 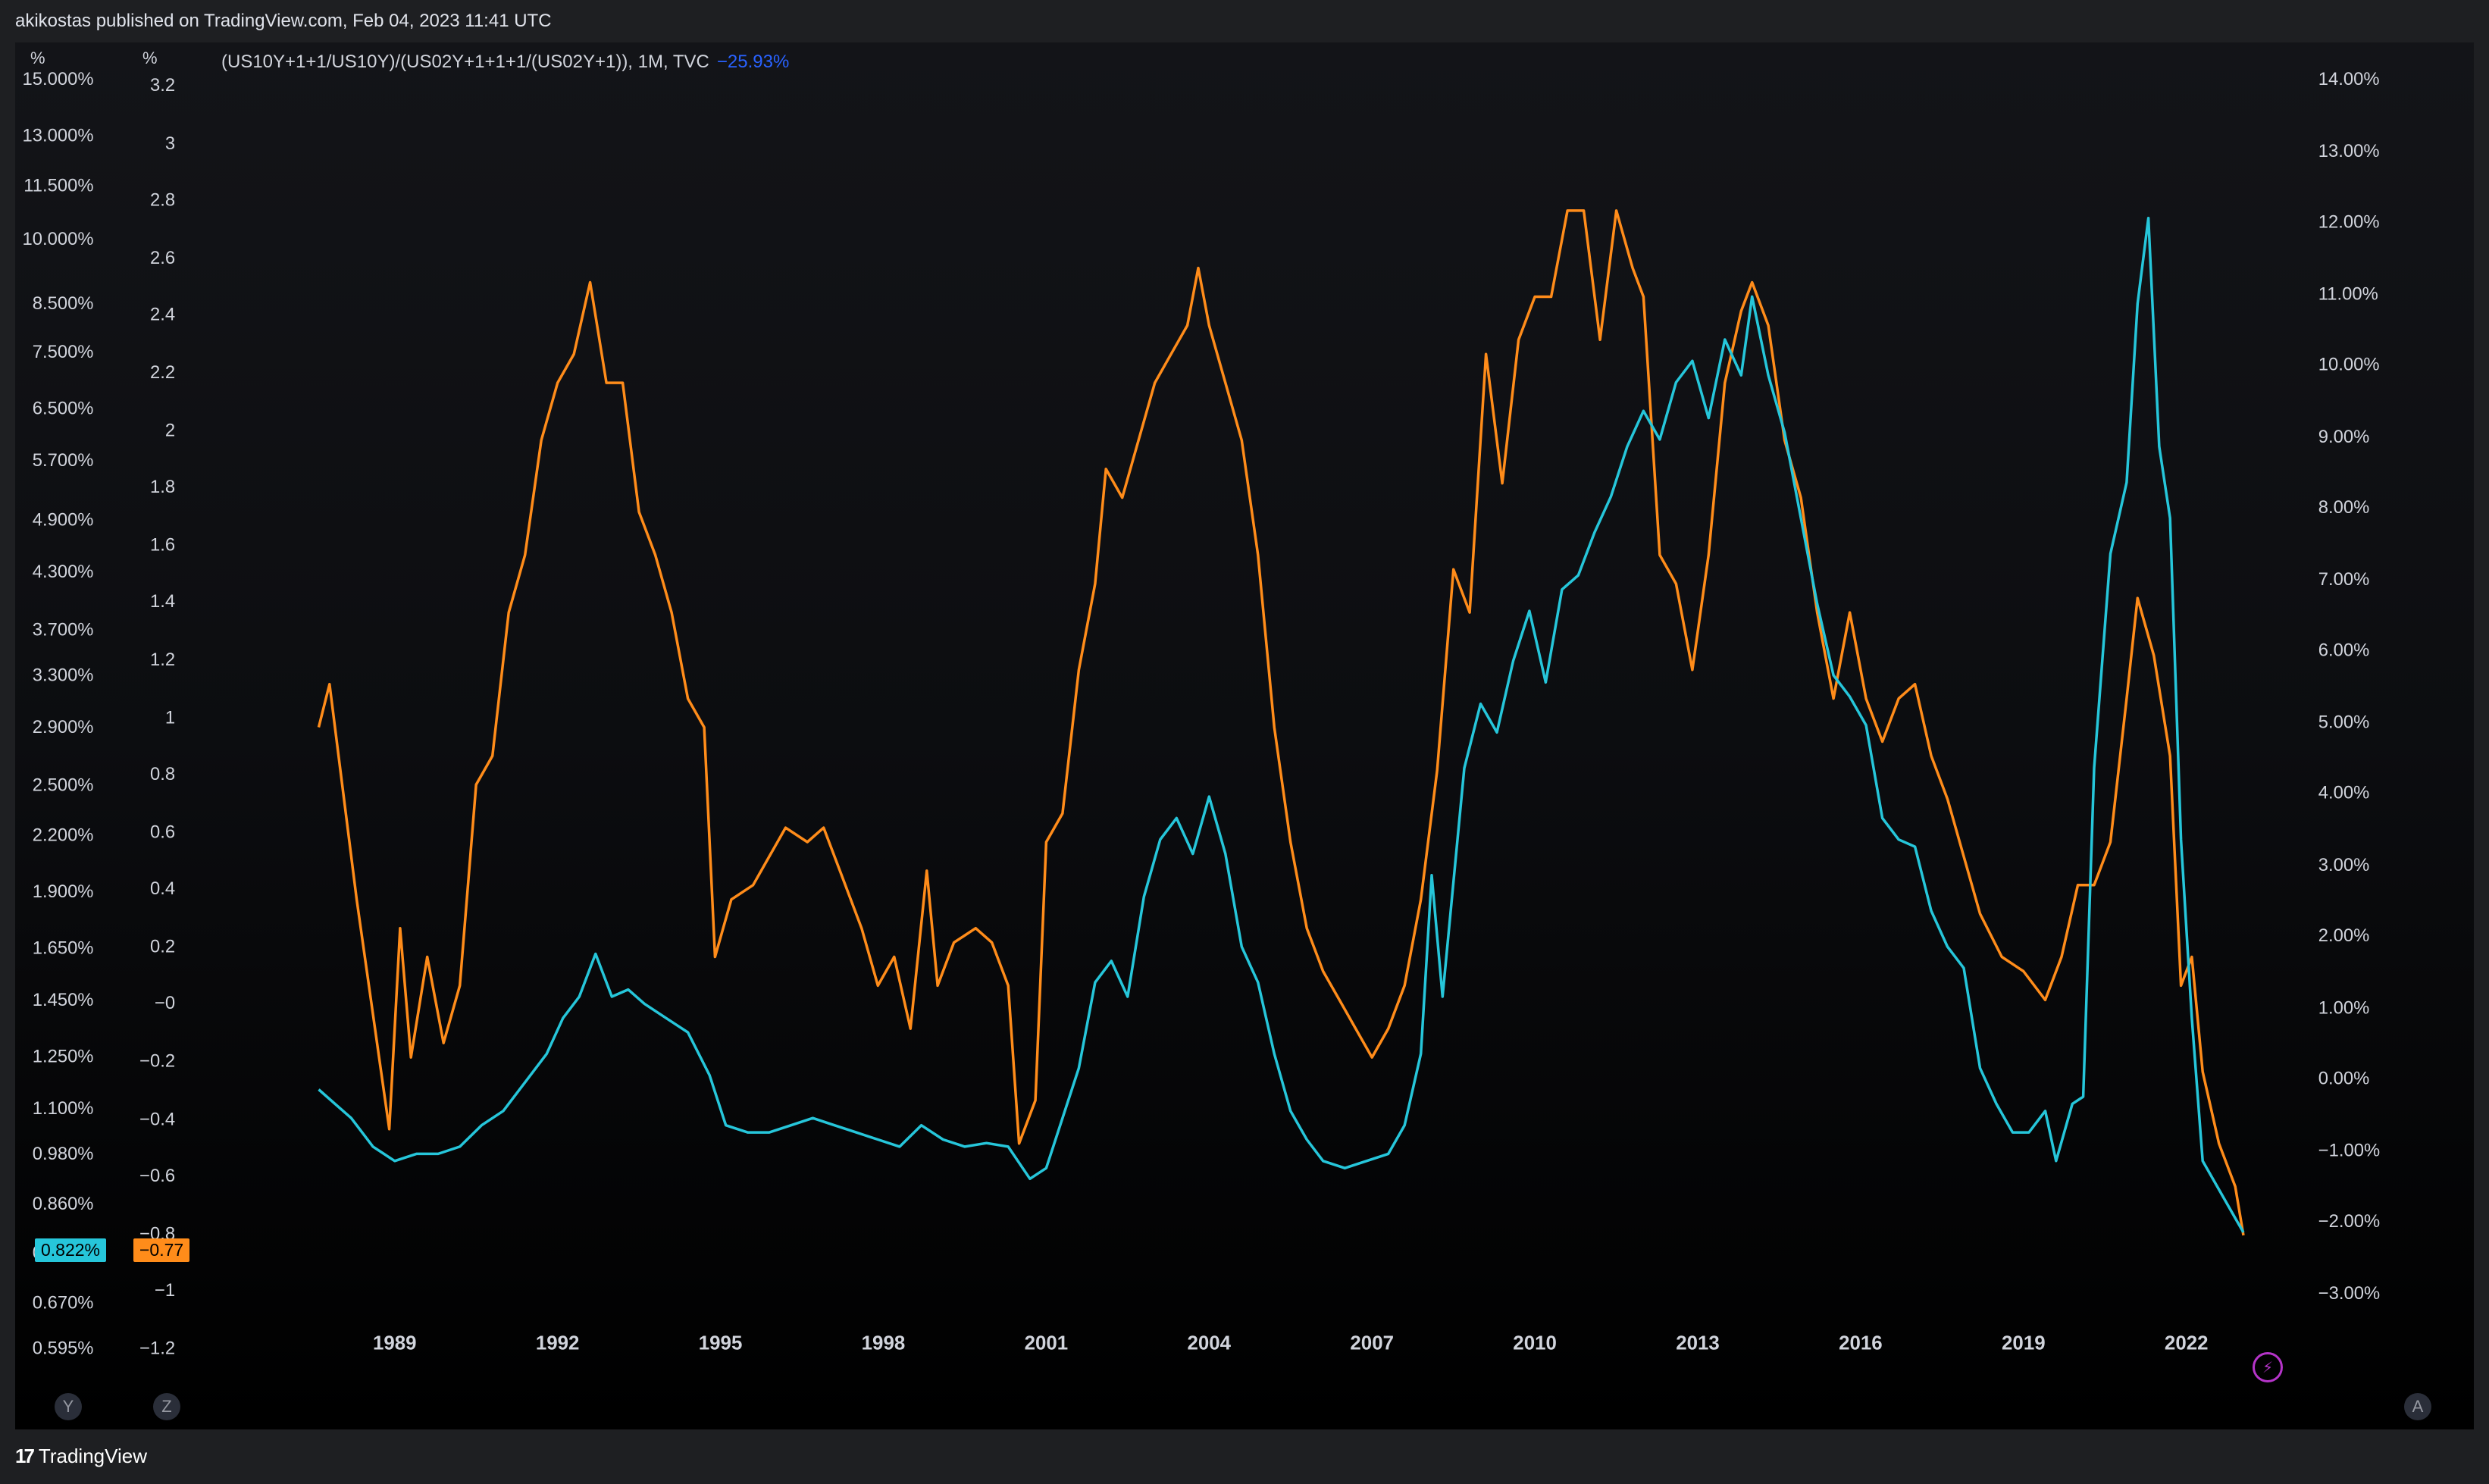 I want to click on time-axis-tick: 1995, so click(x=720, y=1343).